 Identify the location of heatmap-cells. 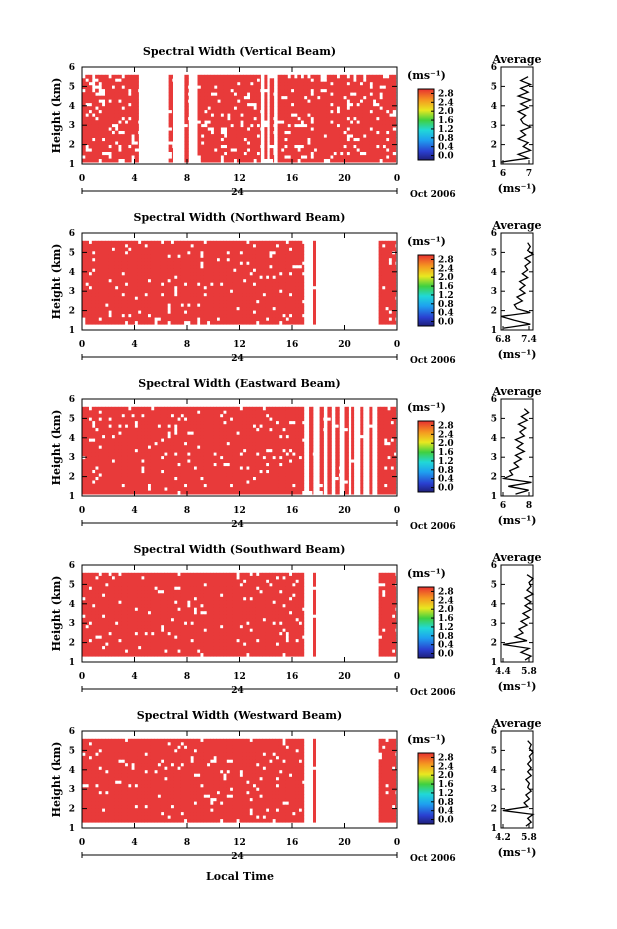
(239, 450).